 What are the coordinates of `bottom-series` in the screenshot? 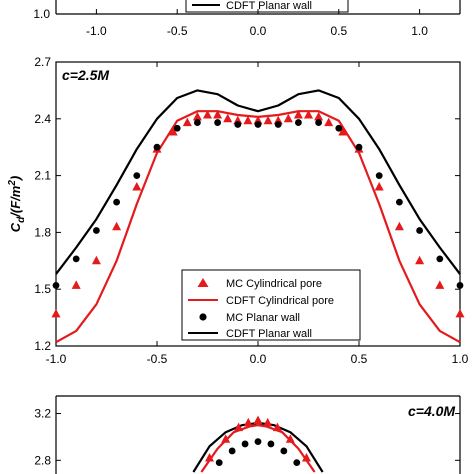 It's located at (258, 444).